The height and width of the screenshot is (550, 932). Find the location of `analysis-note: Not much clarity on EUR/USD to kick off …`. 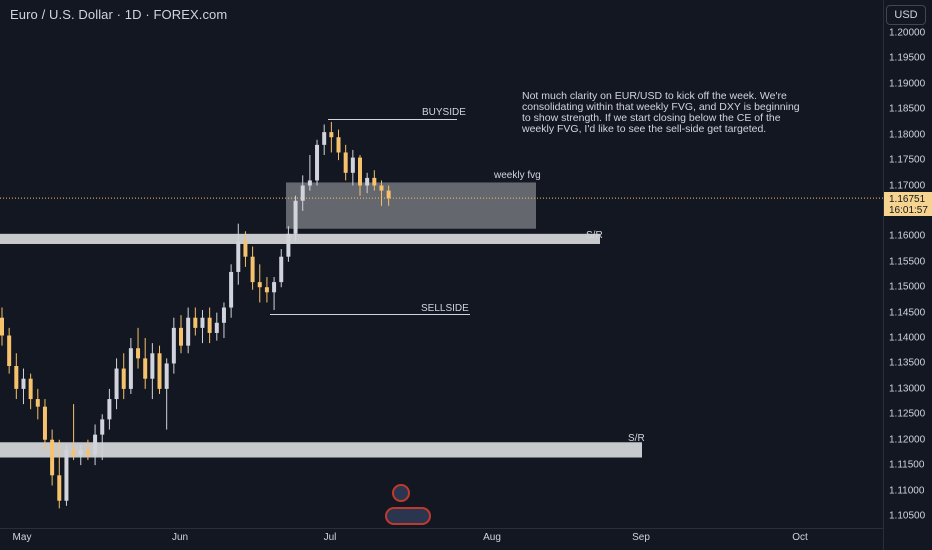

analysis-note: Not much clarity on EUR/USD to kick off … is located at coordinates (661, 112).